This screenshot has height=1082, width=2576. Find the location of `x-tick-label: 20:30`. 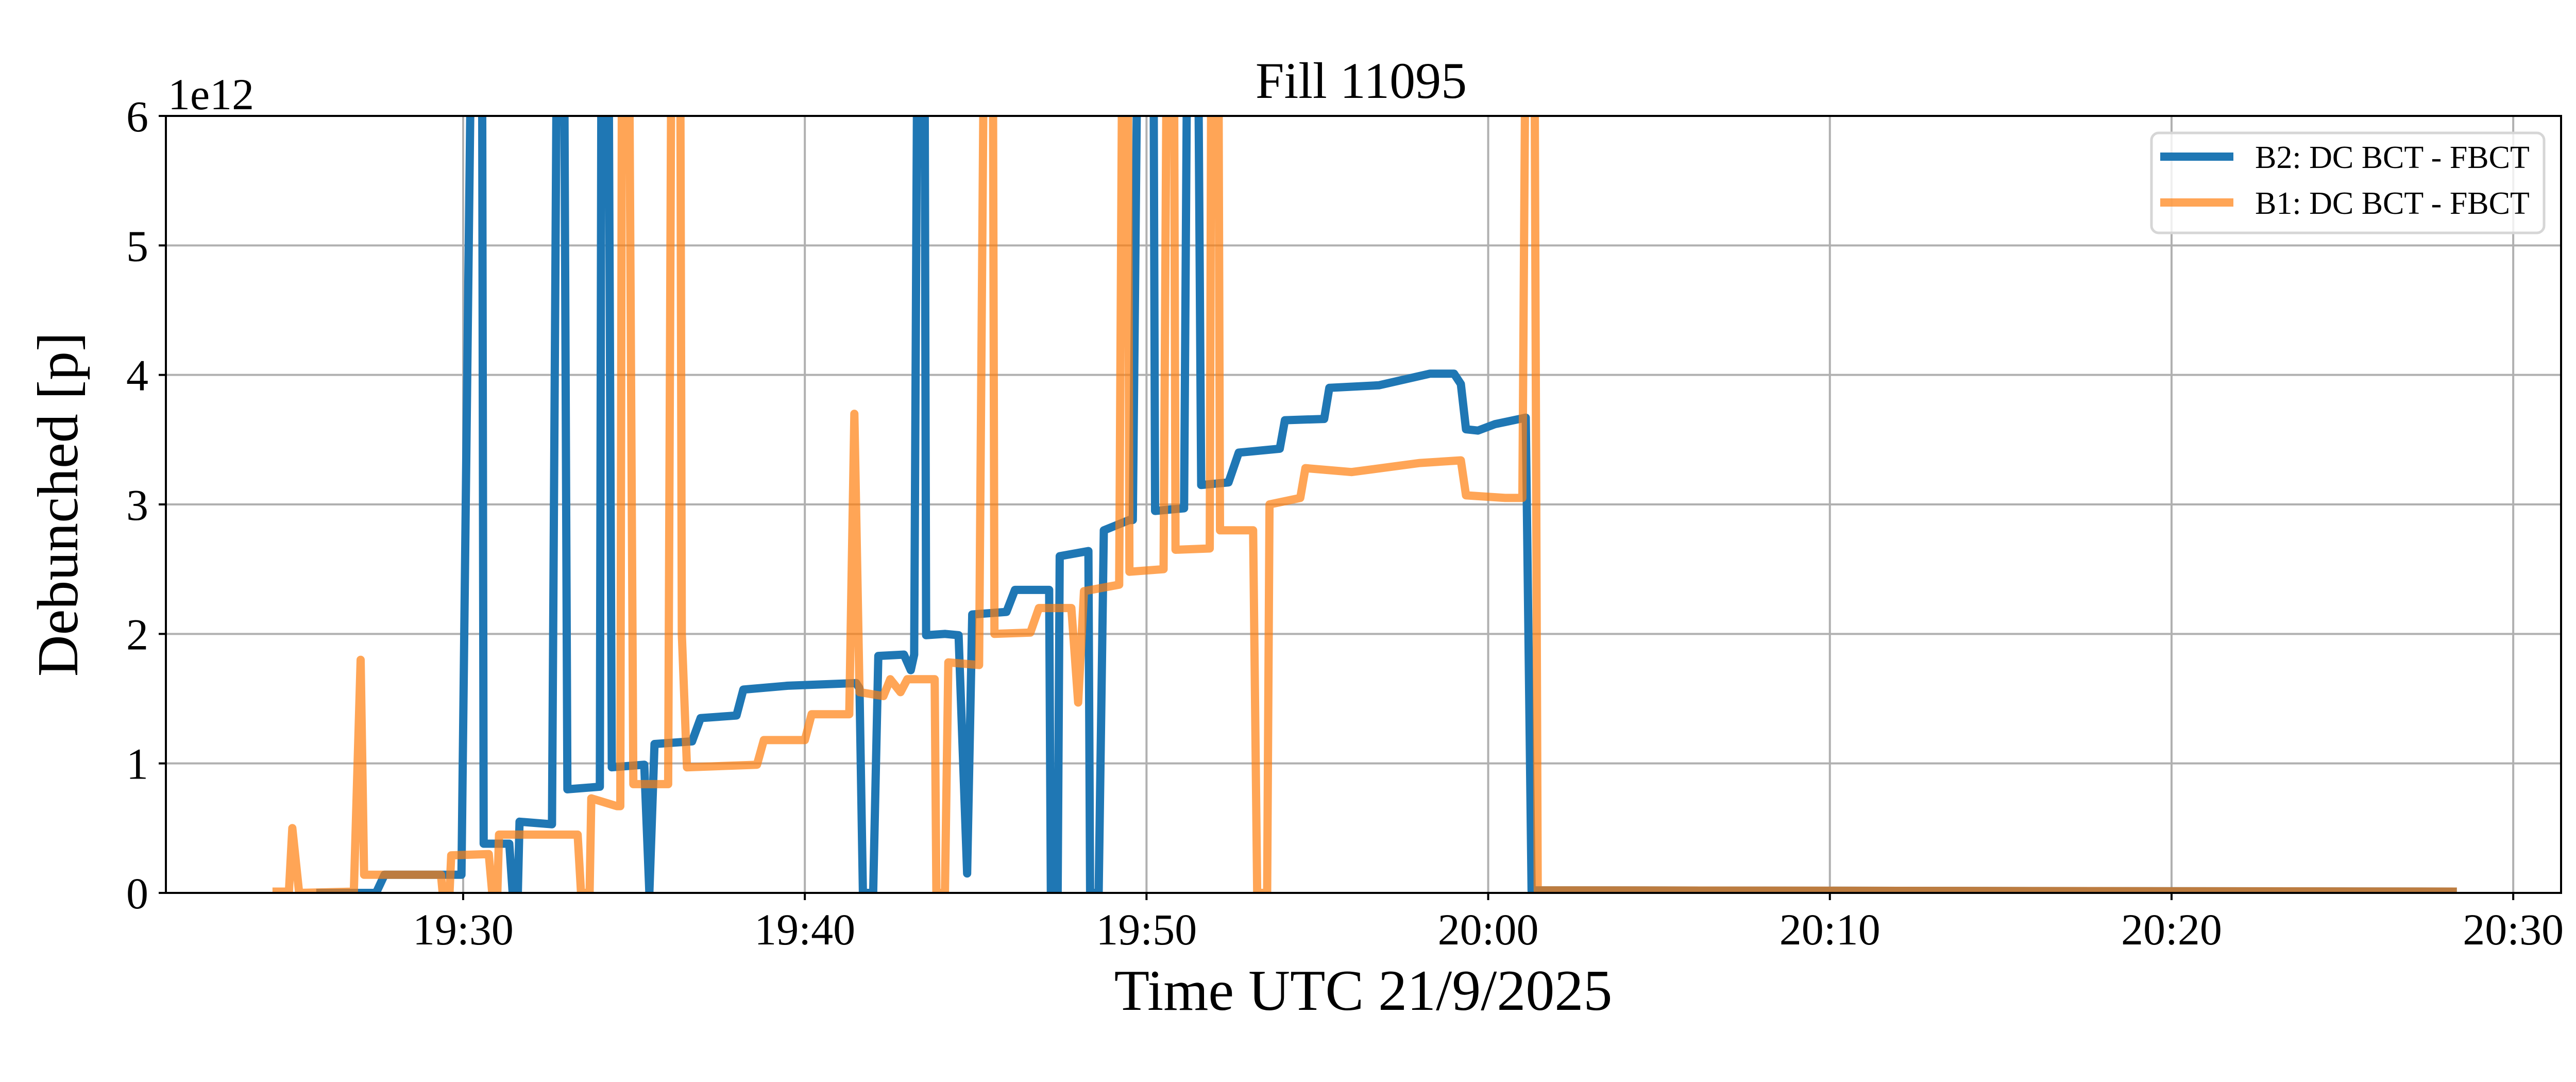

x-tick-label: 20:30 is located at coordinates (2513, 929).